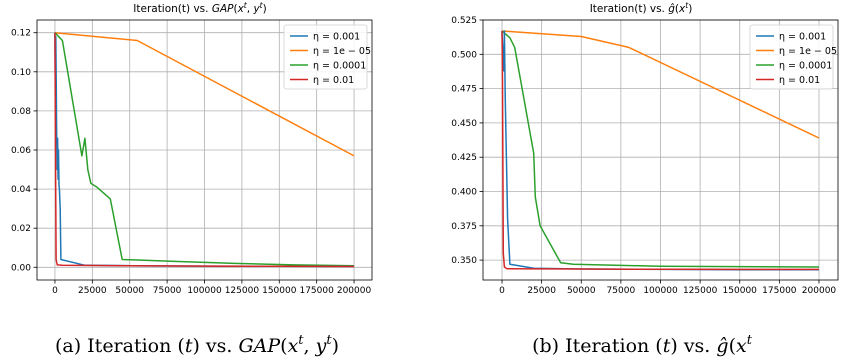 The height and width of the screenshot is (362, 844). Describe the element at coordinates (21, 112) in the screenshot. I see `y-tick-label: 0.08` at that location.